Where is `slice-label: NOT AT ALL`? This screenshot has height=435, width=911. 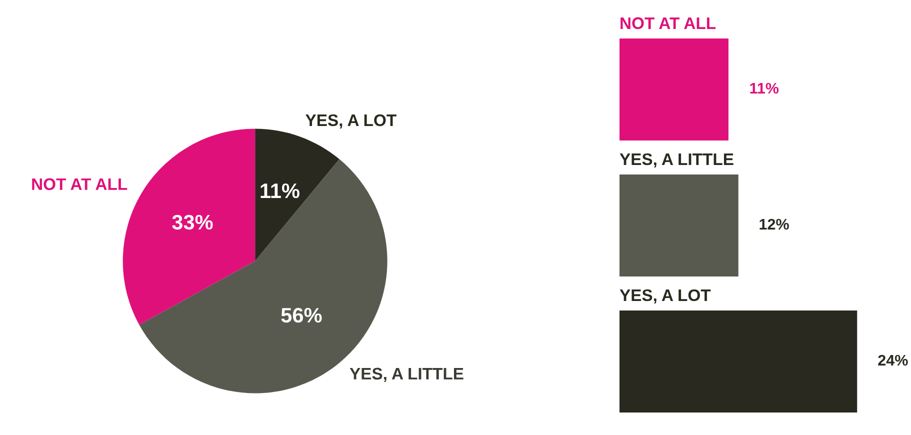
slice-label: NOT AT ALL is located at coordinates (80, 184).